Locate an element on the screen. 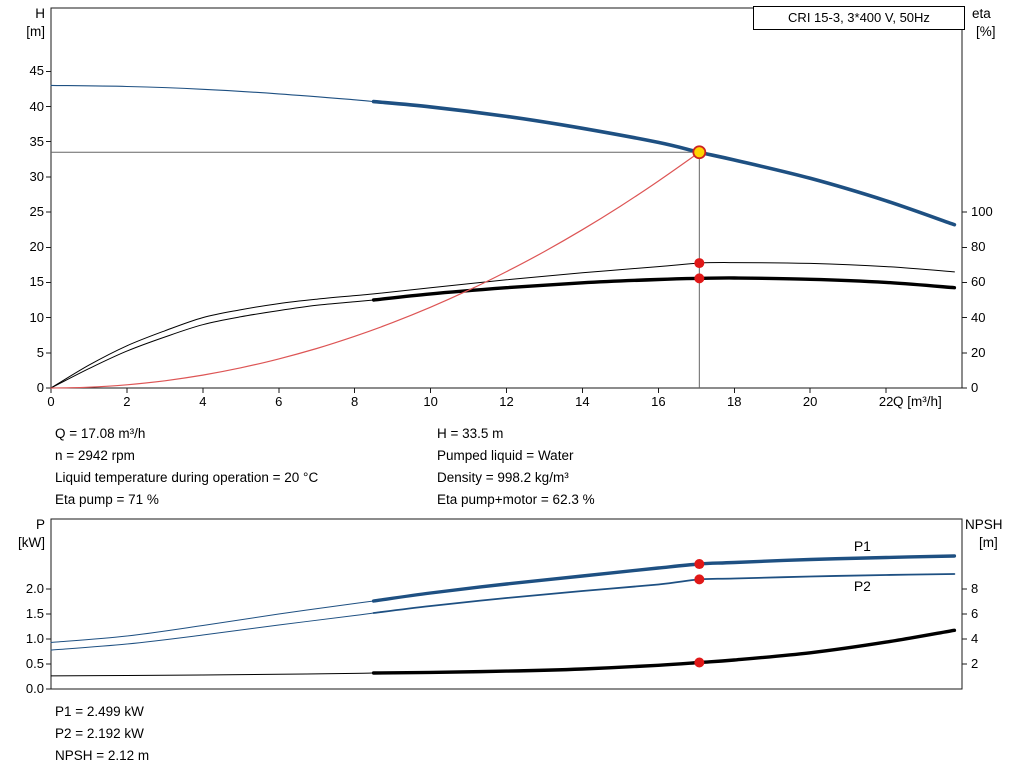  npsh-value-text: NPSH = 2.12 m is located at coordinates (102, 755).